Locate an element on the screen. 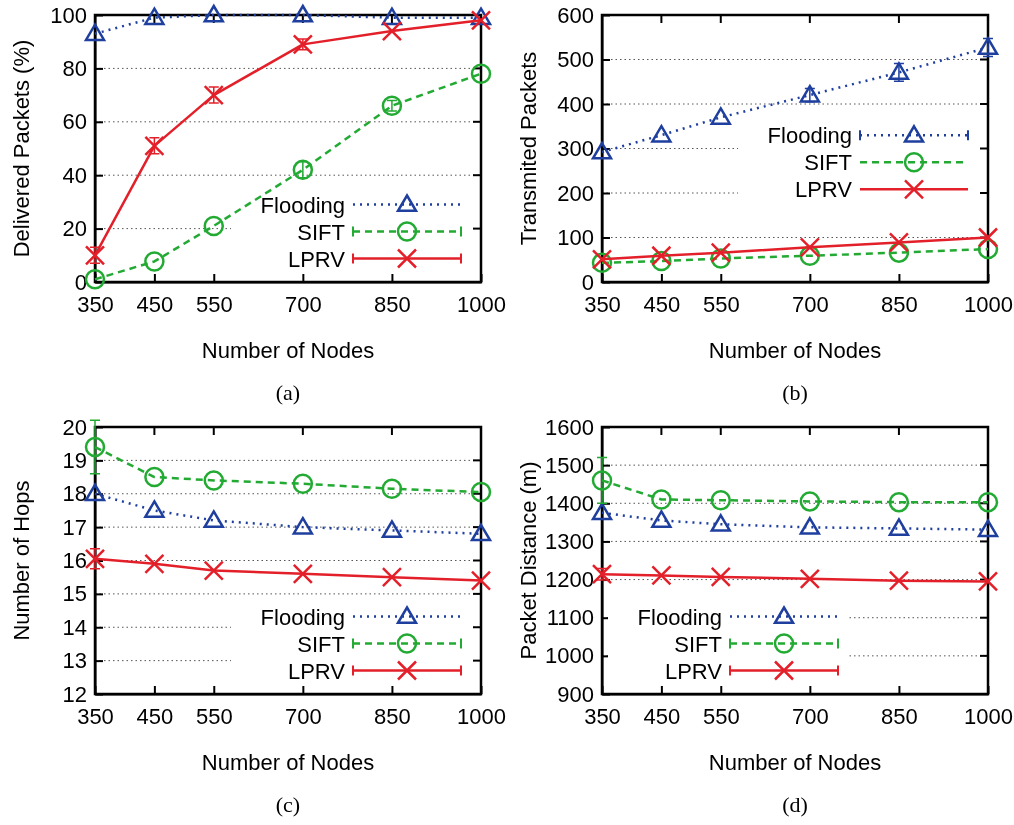 The width and height of the screenshot is (1014, 825). y-axis-title: Packet Distance (m) is located at coordinates (528, 560).